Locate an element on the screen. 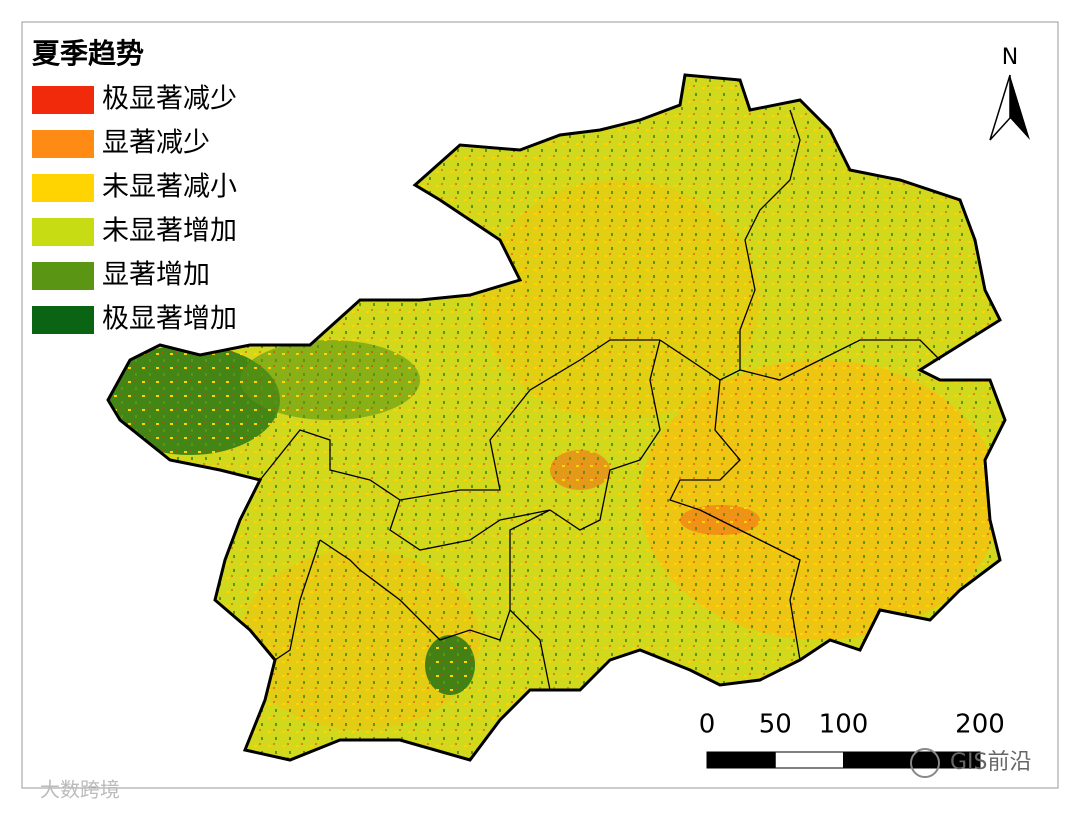 The width and height of the screenshot is (1080, 814). north-label: N is located at coordinates (1010, 57).